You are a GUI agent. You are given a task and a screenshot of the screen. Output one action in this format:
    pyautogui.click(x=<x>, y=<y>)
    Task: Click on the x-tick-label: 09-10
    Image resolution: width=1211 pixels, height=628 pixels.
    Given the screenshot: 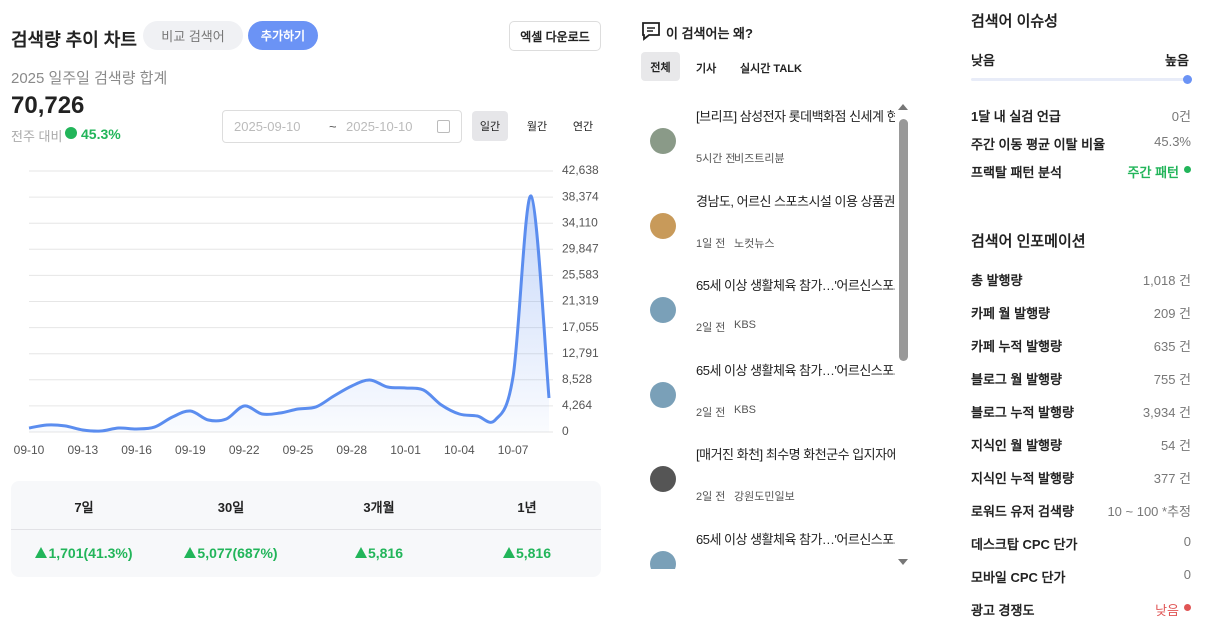 What is the action you would take?
    pyautogui.click(x=29, y=450)
    